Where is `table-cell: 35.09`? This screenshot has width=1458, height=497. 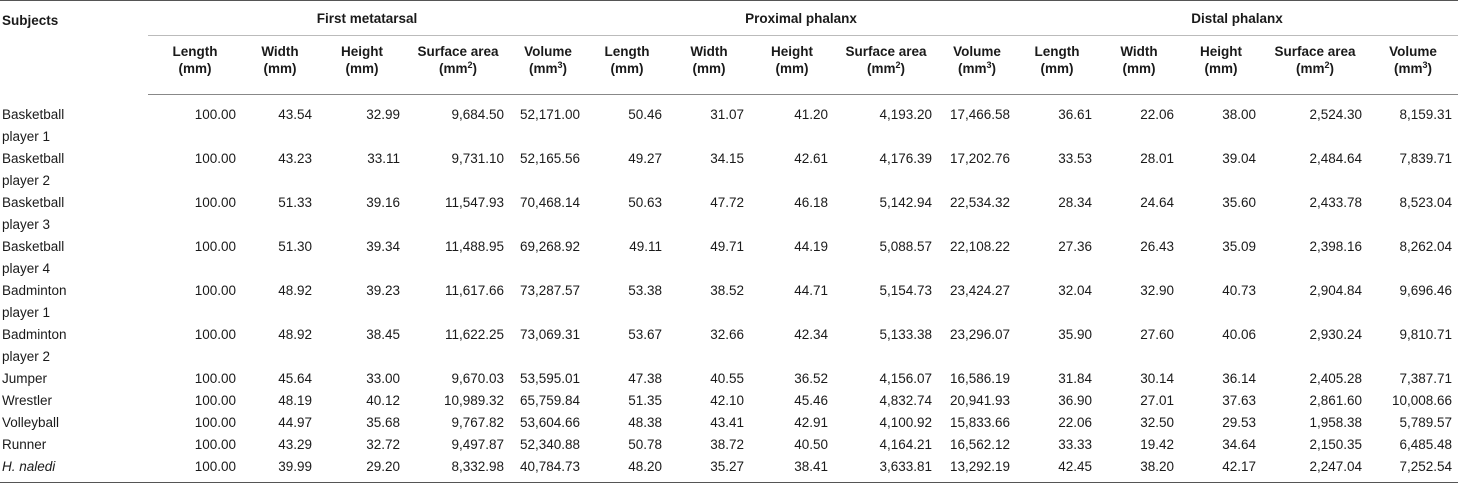 table-cell: 35.09 is located at coordinates (1239, 246).